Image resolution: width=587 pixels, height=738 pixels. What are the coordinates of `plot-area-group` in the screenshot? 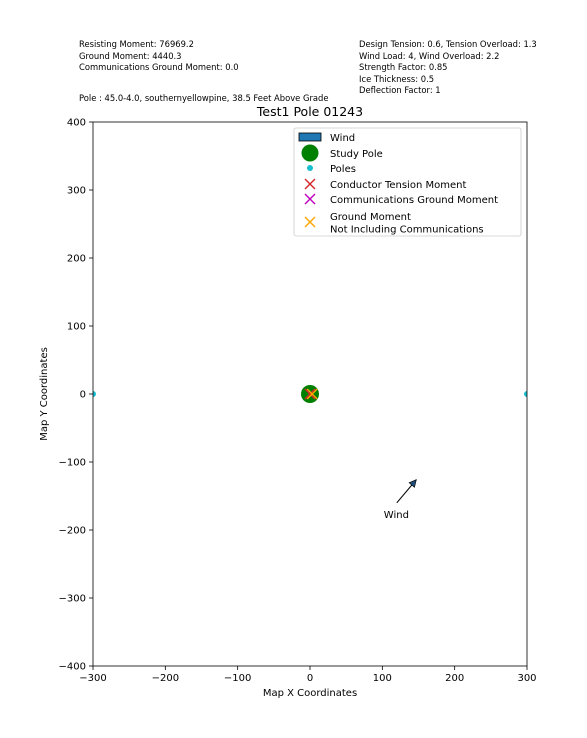 It's located at (310, 394).